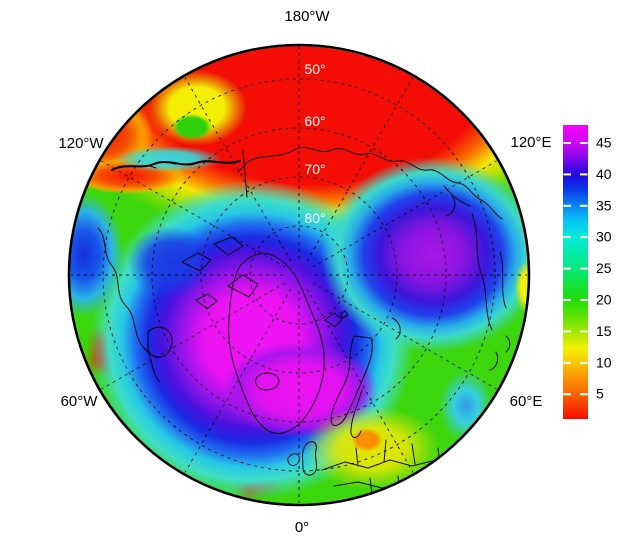 The height and width of the screenshot is (552, 625). I want to click on coast-aleutians, so click(171, 165).